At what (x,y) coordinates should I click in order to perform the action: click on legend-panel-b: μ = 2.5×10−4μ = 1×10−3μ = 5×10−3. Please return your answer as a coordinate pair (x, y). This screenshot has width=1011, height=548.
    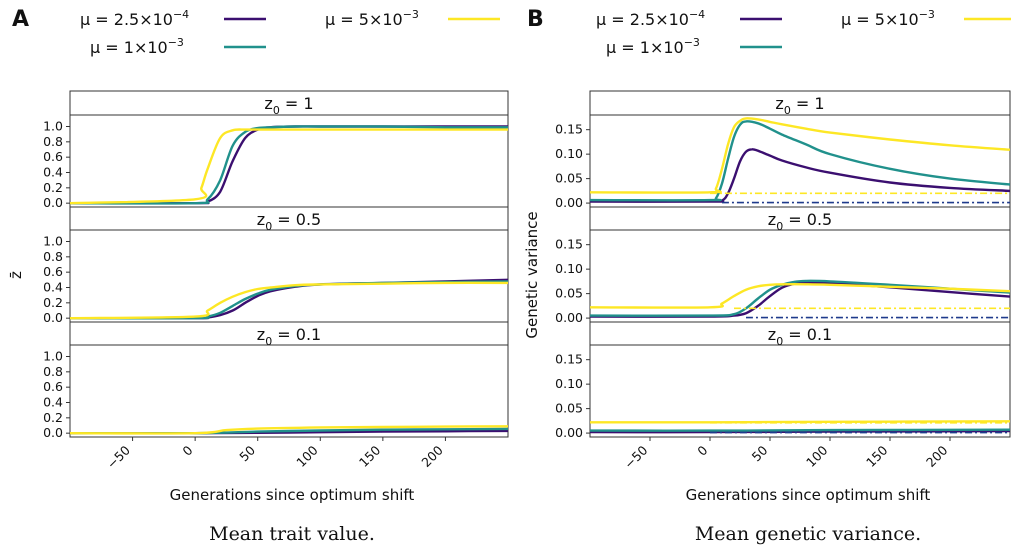
    Looking at the image, I should click on (803, 32).